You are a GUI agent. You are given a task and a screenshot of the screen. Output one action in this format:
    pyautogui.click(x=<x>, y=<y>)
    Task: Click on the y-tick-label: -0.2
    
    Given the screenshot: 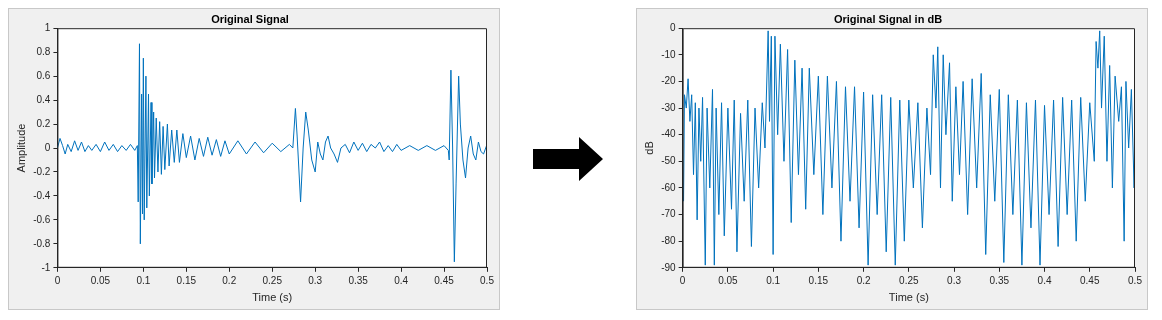 What is the action you would take?
    pyautogui.click(x=42, y=171)
    